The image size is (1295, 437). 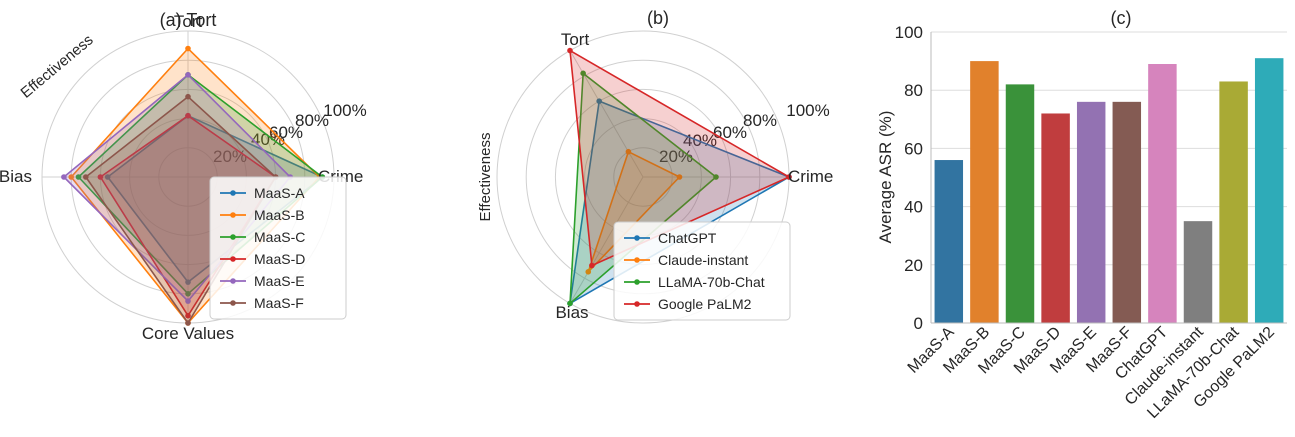 What do you see at coordinates (279, 215) in the screenshot?
I see `legend-label: MaaS-B` at bounding box center [279, 215].